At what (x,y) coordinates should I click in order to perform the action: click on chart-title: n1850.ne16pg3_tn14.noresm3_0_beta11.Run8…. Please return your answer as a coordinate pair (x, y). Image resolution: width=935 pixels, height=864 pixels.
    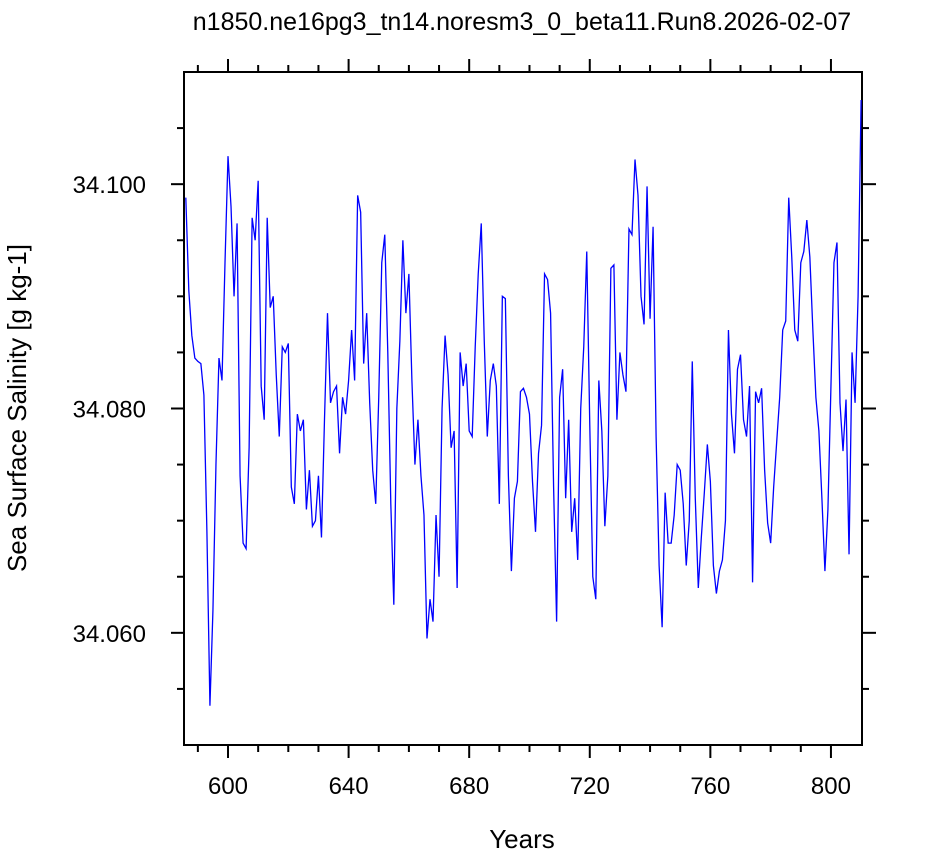
    Looking at the image, I should click on (522, 22).